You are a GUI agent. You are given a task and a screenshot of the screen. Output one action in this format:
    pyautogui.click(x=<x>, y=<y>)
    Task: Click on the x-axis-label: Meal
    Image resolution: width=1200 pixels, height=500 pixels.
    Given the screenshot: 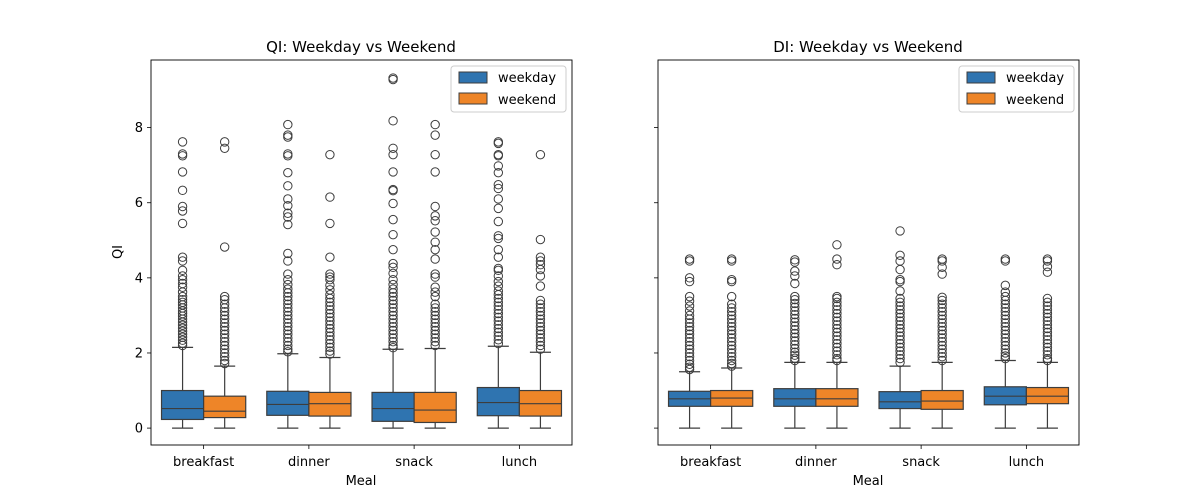 What is the action you would take?
    pyautogui.click(x=361, y=481)
    